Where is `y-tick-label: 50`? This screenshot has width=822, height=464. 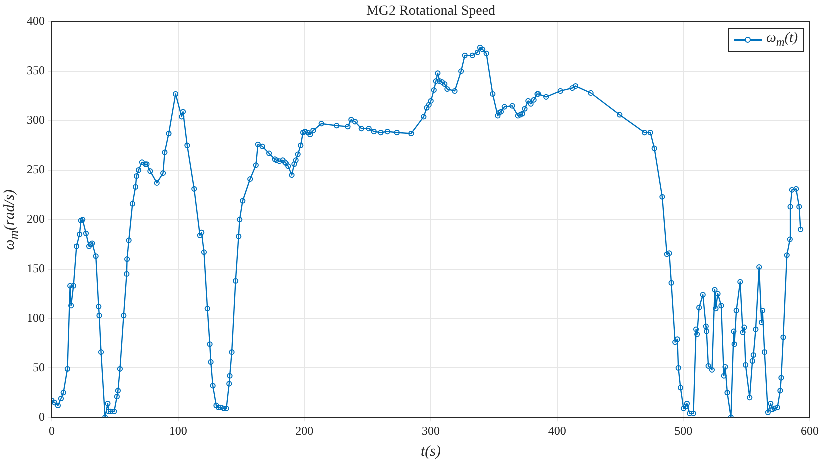 y-tick-label: 50 is located at coordinates (39, 367).